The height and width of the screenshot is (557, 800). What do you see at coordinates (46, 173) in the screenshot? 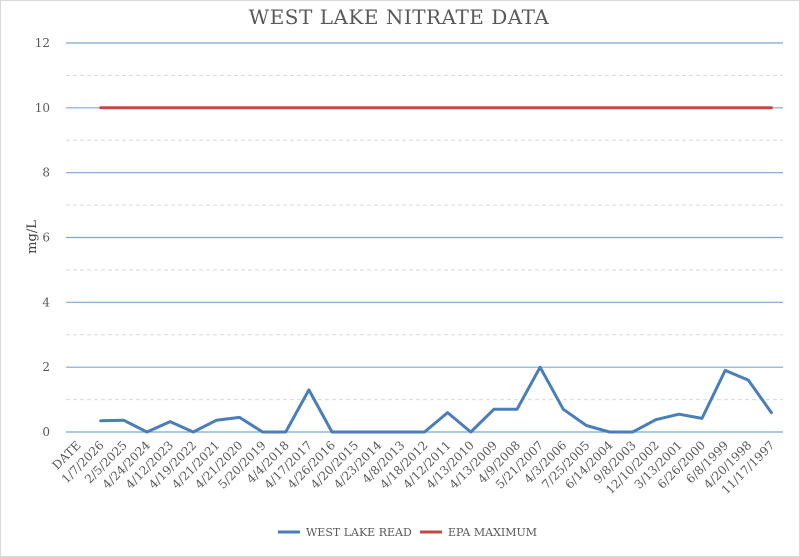
I see `y-tick-label: 8` at bounding box center [46, 173].